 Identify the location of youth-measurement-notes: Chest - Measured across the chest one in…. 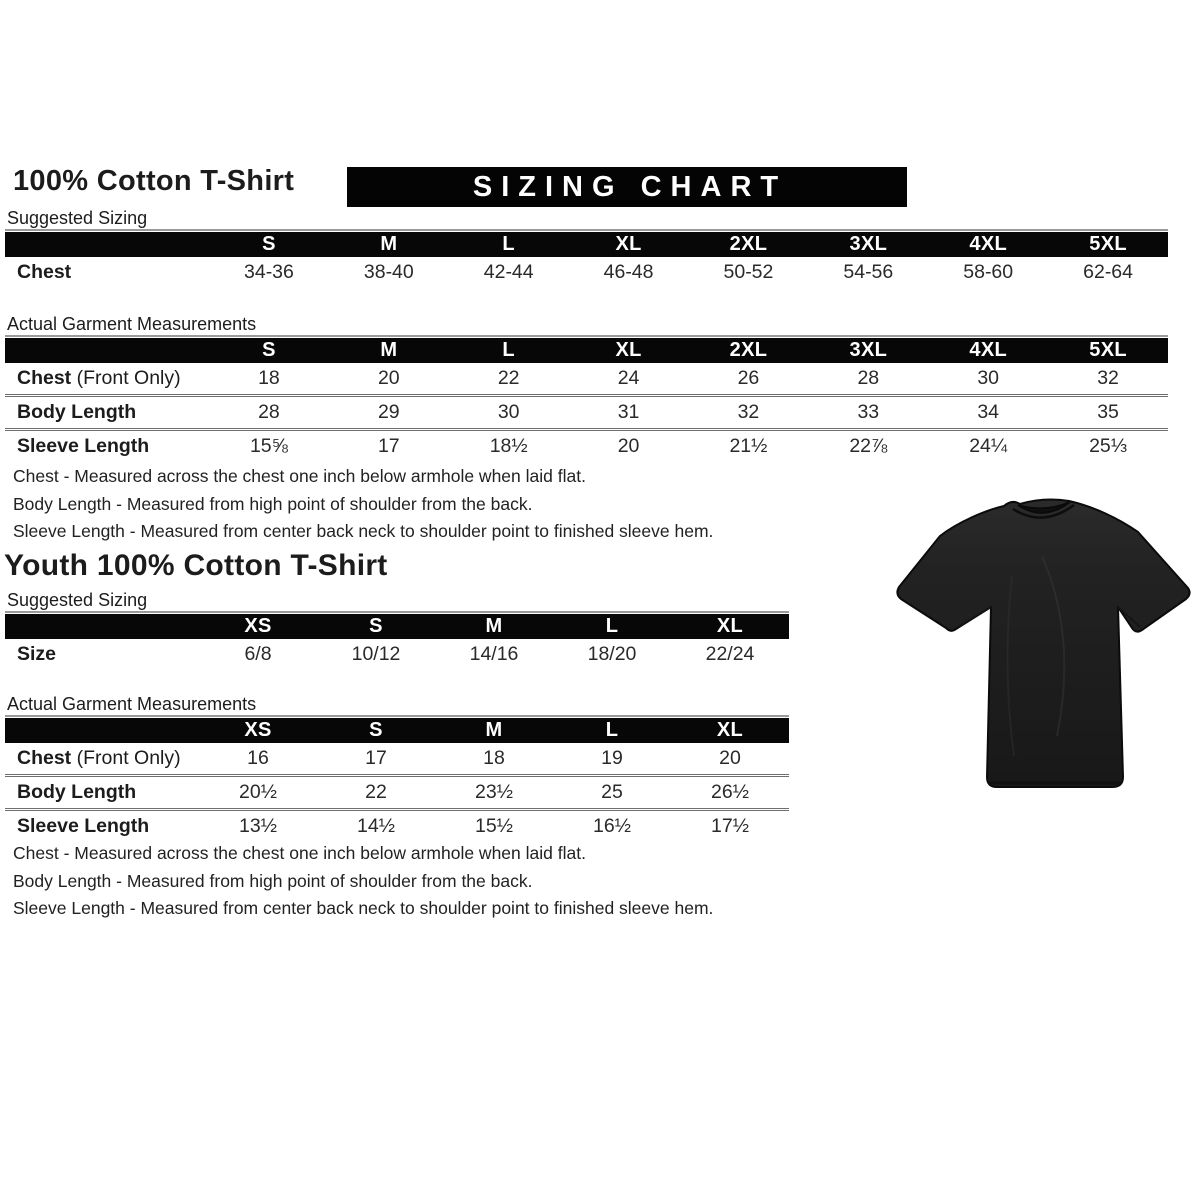
(363, 881).